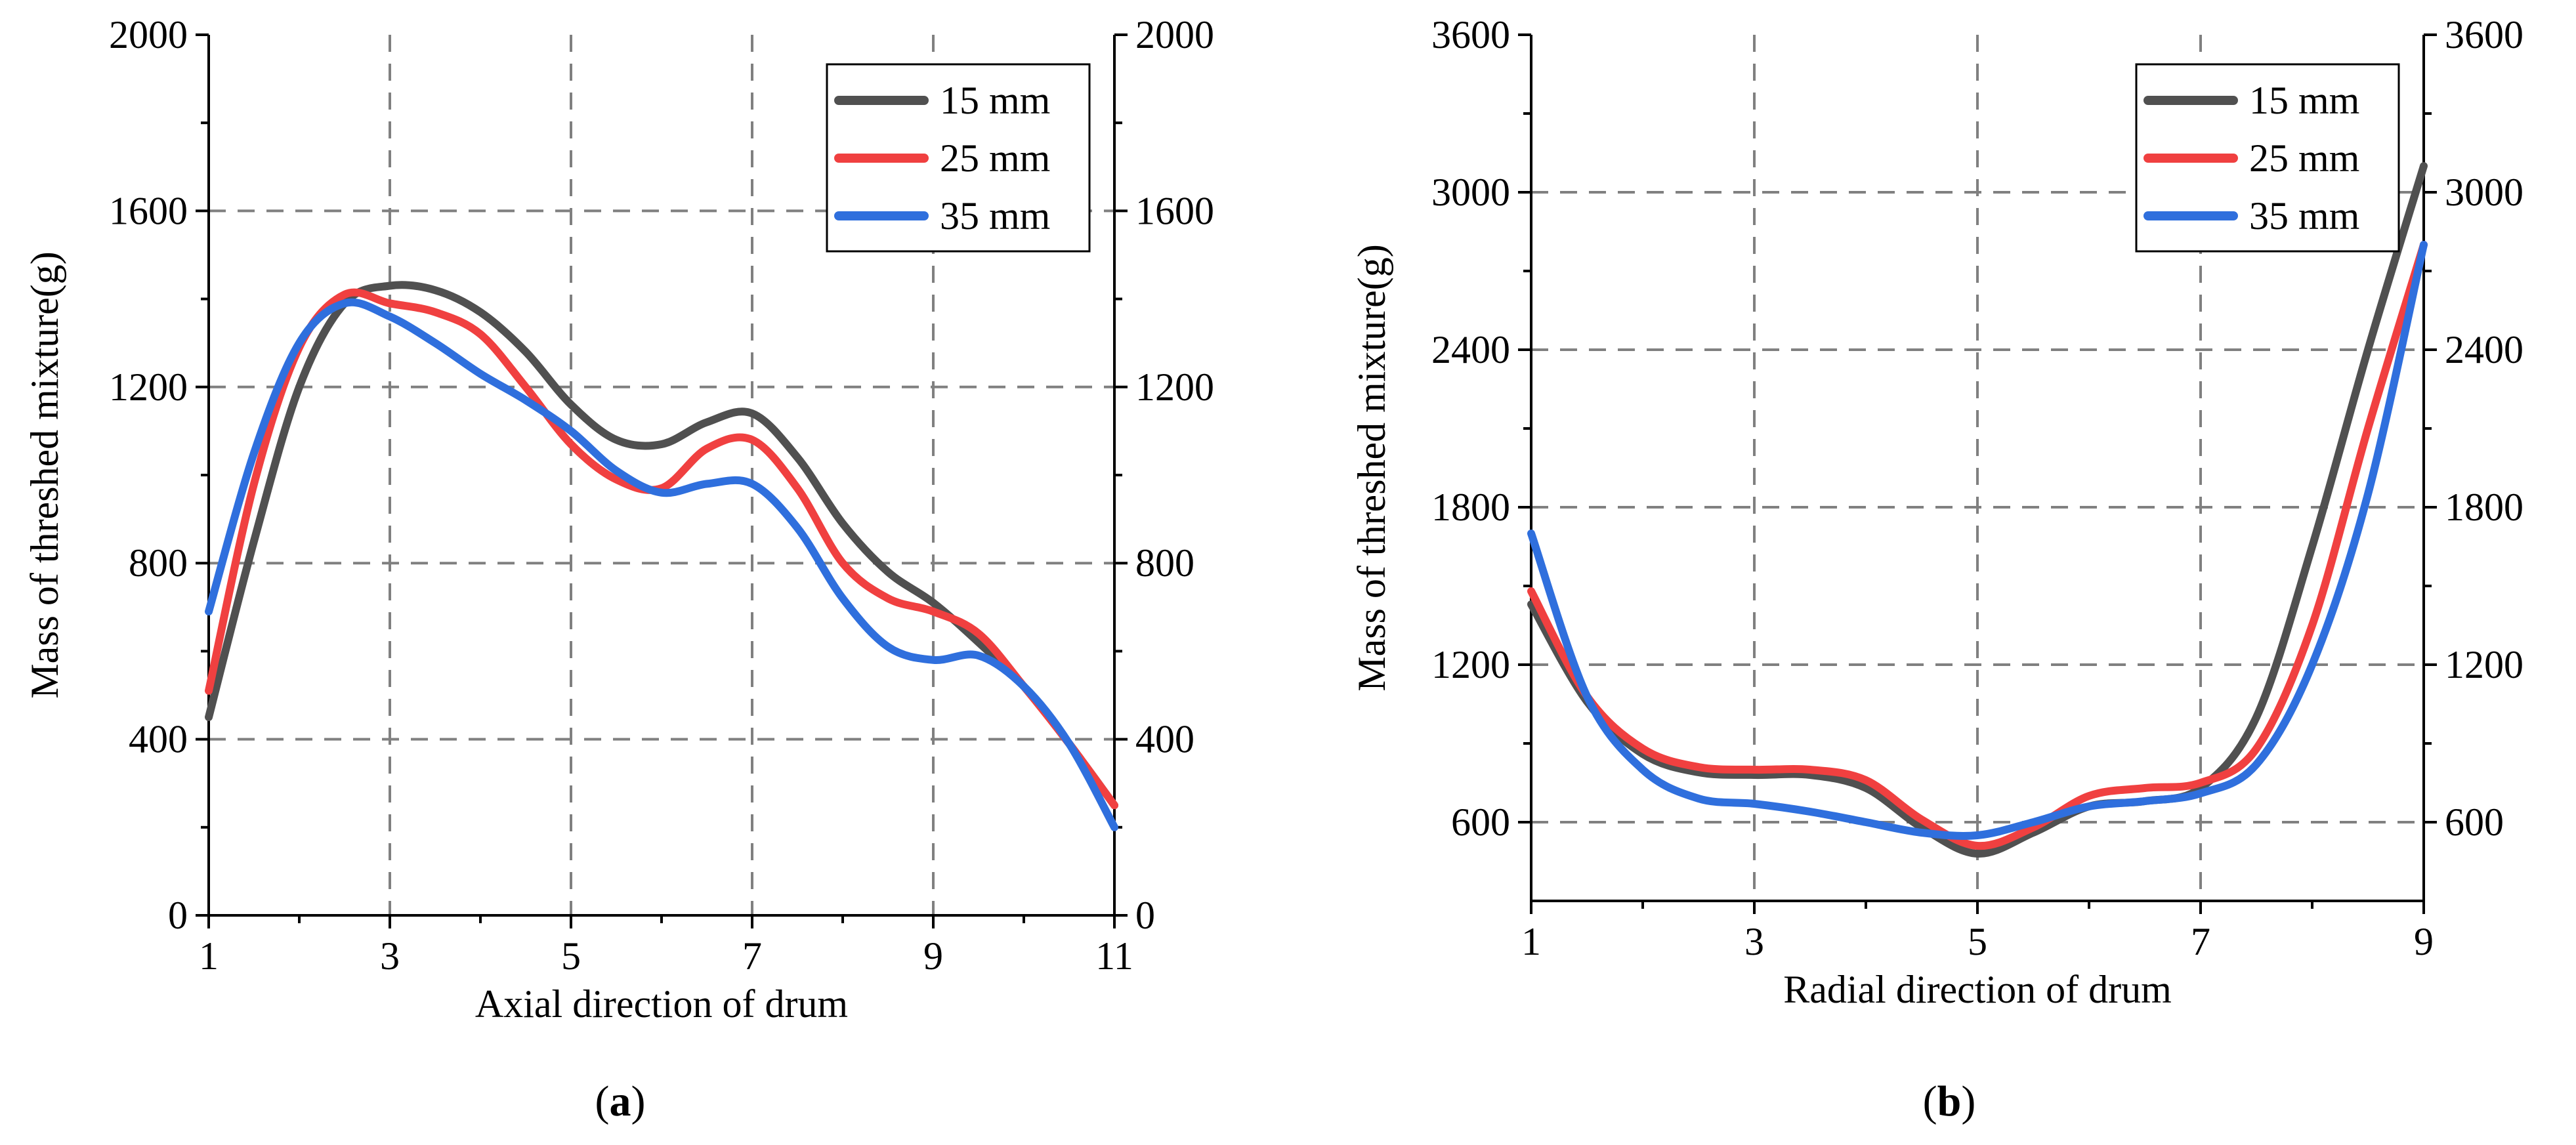 Image resolution: width=2576 pixels, height=1145 pixels. I want to click on y-tick-label: 2400, so click(1470, 349).